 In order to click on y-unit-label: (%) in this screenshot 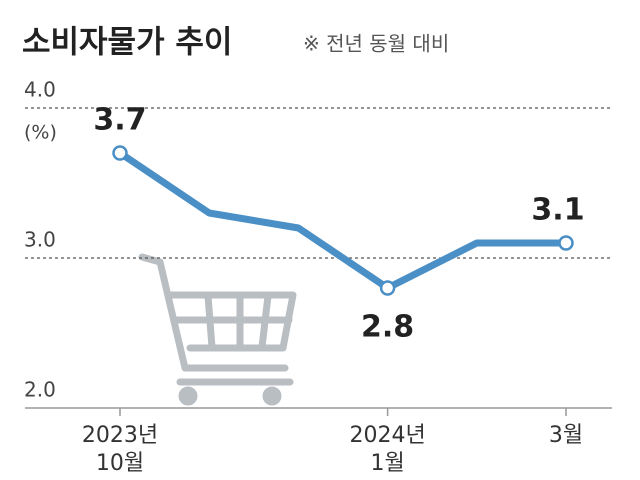, I will do `click(40, 133)`.